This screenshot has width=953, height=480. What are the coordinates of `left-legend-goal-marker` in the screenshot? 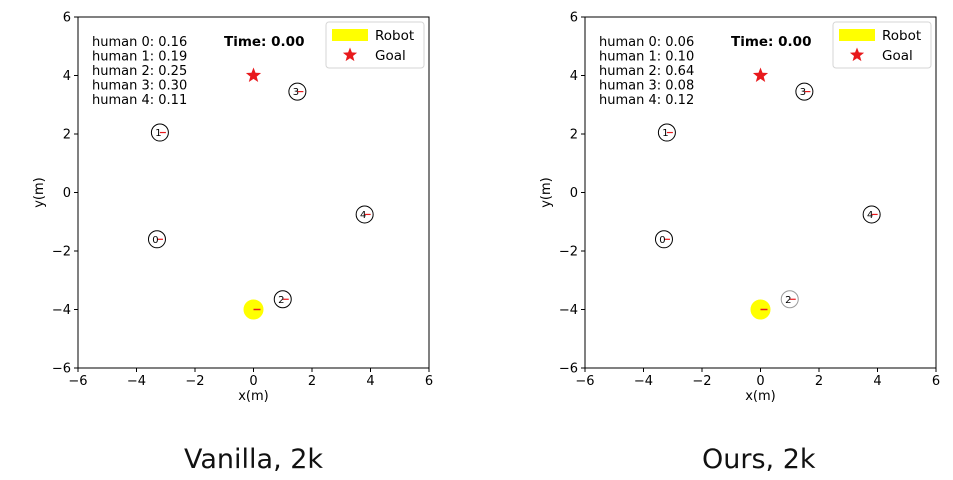 It's located at (350, 54).